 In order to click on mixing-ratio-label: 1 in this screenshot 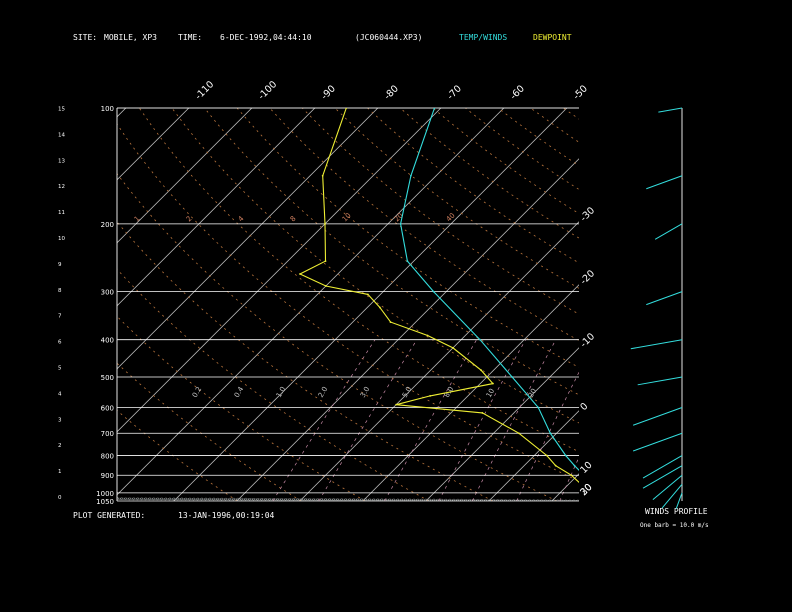, I will do `click(137, 219)`.